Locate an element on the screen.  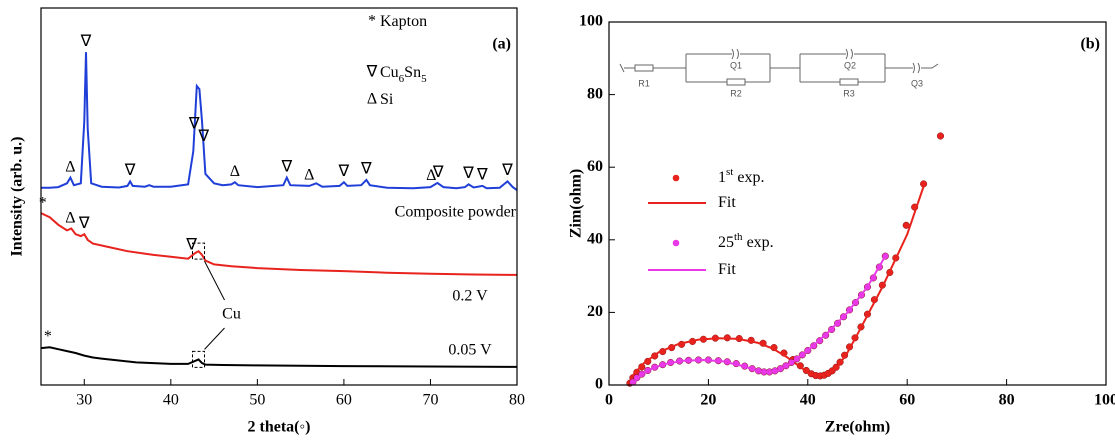
circuit-label: Q3 is located at coordinates (917, 83).